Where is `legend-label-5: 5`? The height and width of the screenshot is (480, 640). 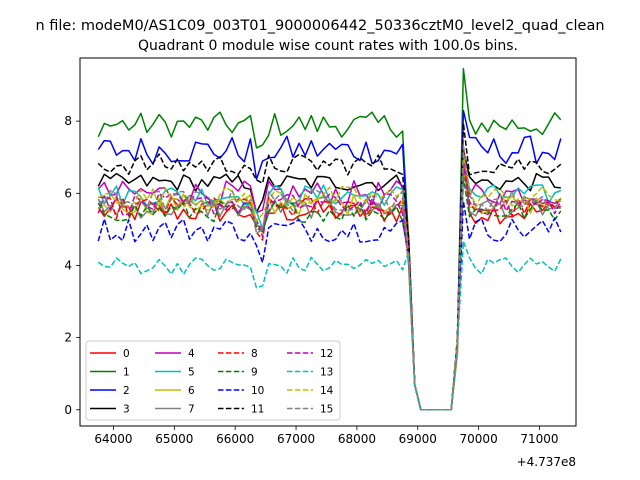 legend-label-5: 5 is located at coordinates (191, 373).